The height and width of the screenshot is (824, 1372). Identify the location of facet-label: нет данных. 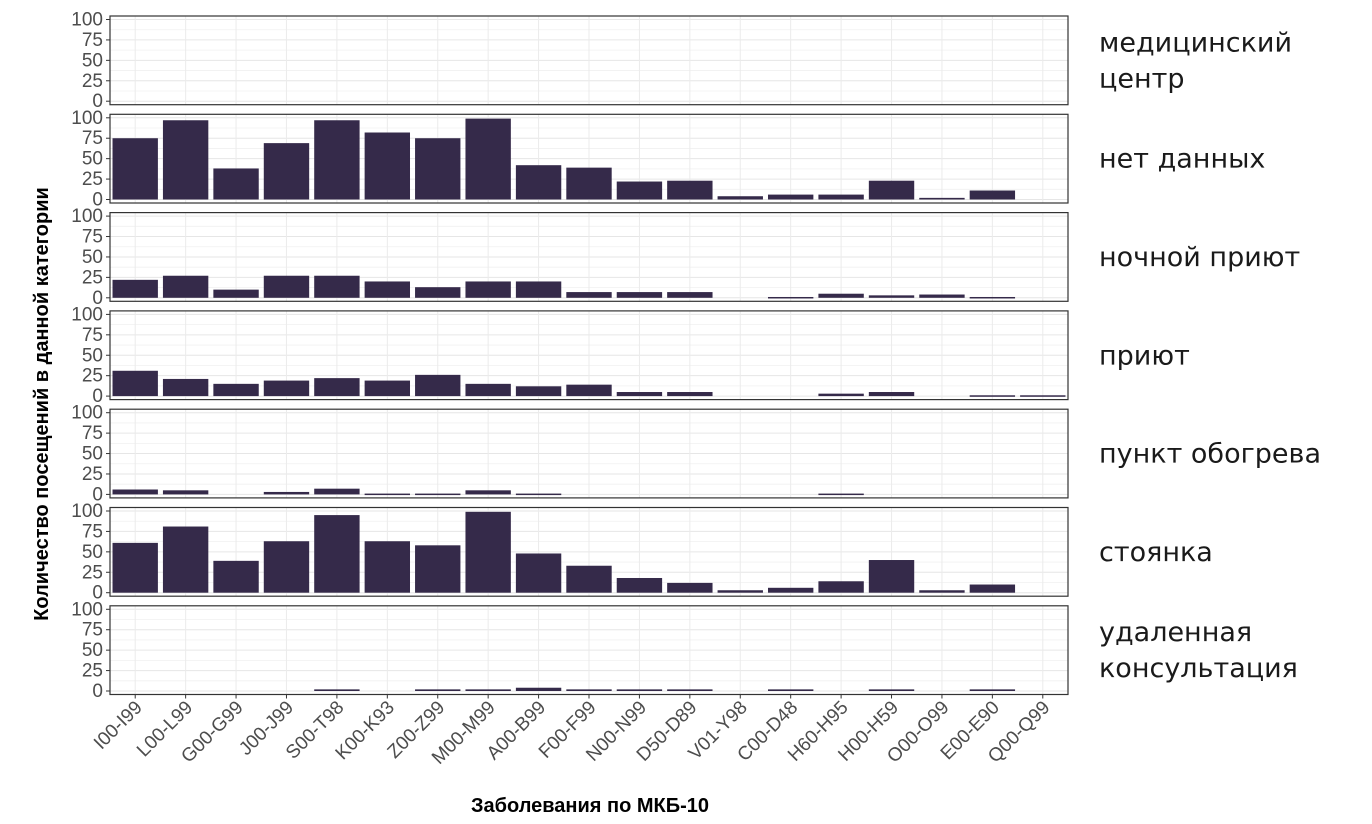
(1182, 159).